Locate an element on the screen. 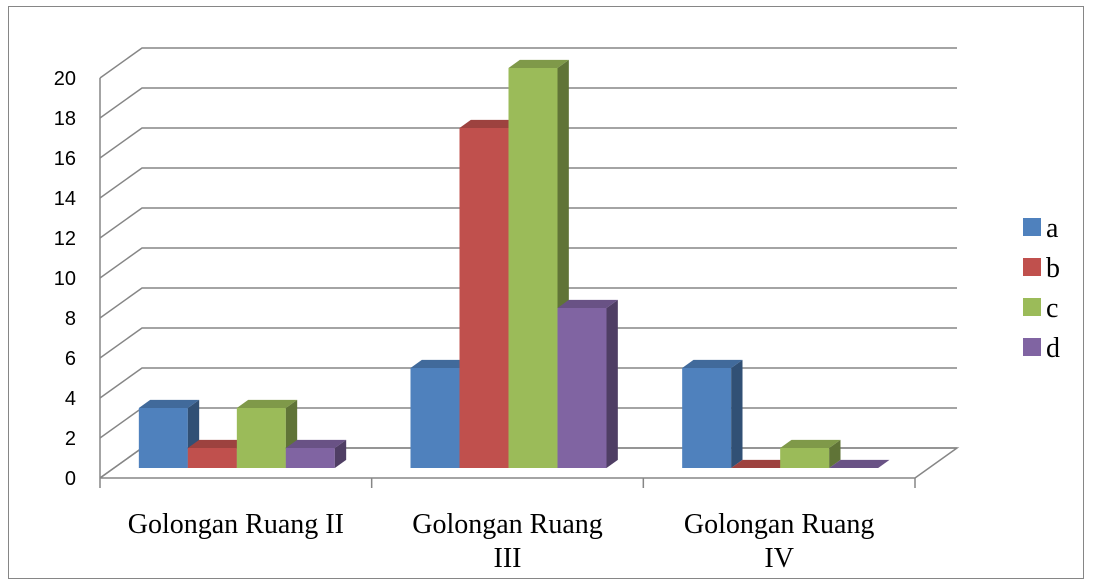 This screenshot has width=1095, height=585. y-tick-label: 10 is located at coordinates (65, 279).